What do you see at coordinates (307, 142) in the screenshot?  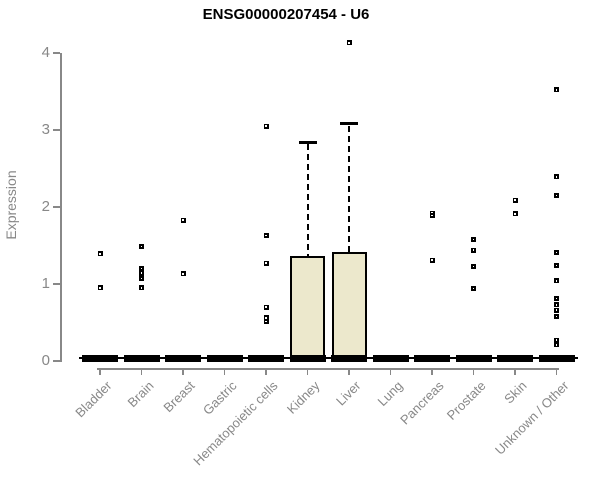 I see `whisker-cap` at bounding box center [307, 142].